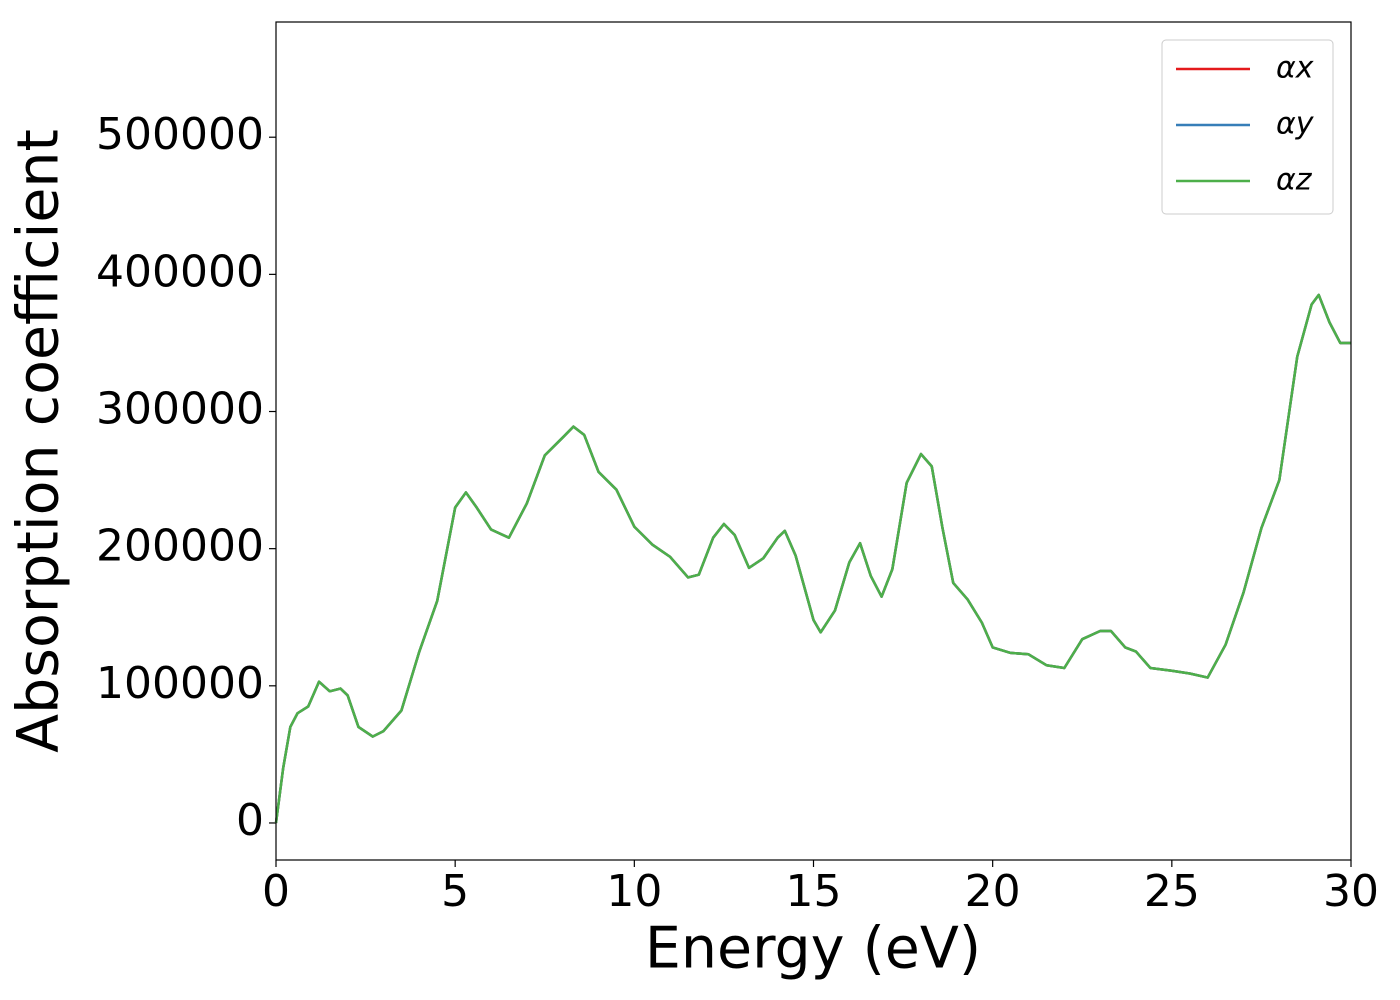 Image resolution: width=1400 pixels, height=1000 pixels. I want to click on y-tick-label: 100000, so click(180, 683).